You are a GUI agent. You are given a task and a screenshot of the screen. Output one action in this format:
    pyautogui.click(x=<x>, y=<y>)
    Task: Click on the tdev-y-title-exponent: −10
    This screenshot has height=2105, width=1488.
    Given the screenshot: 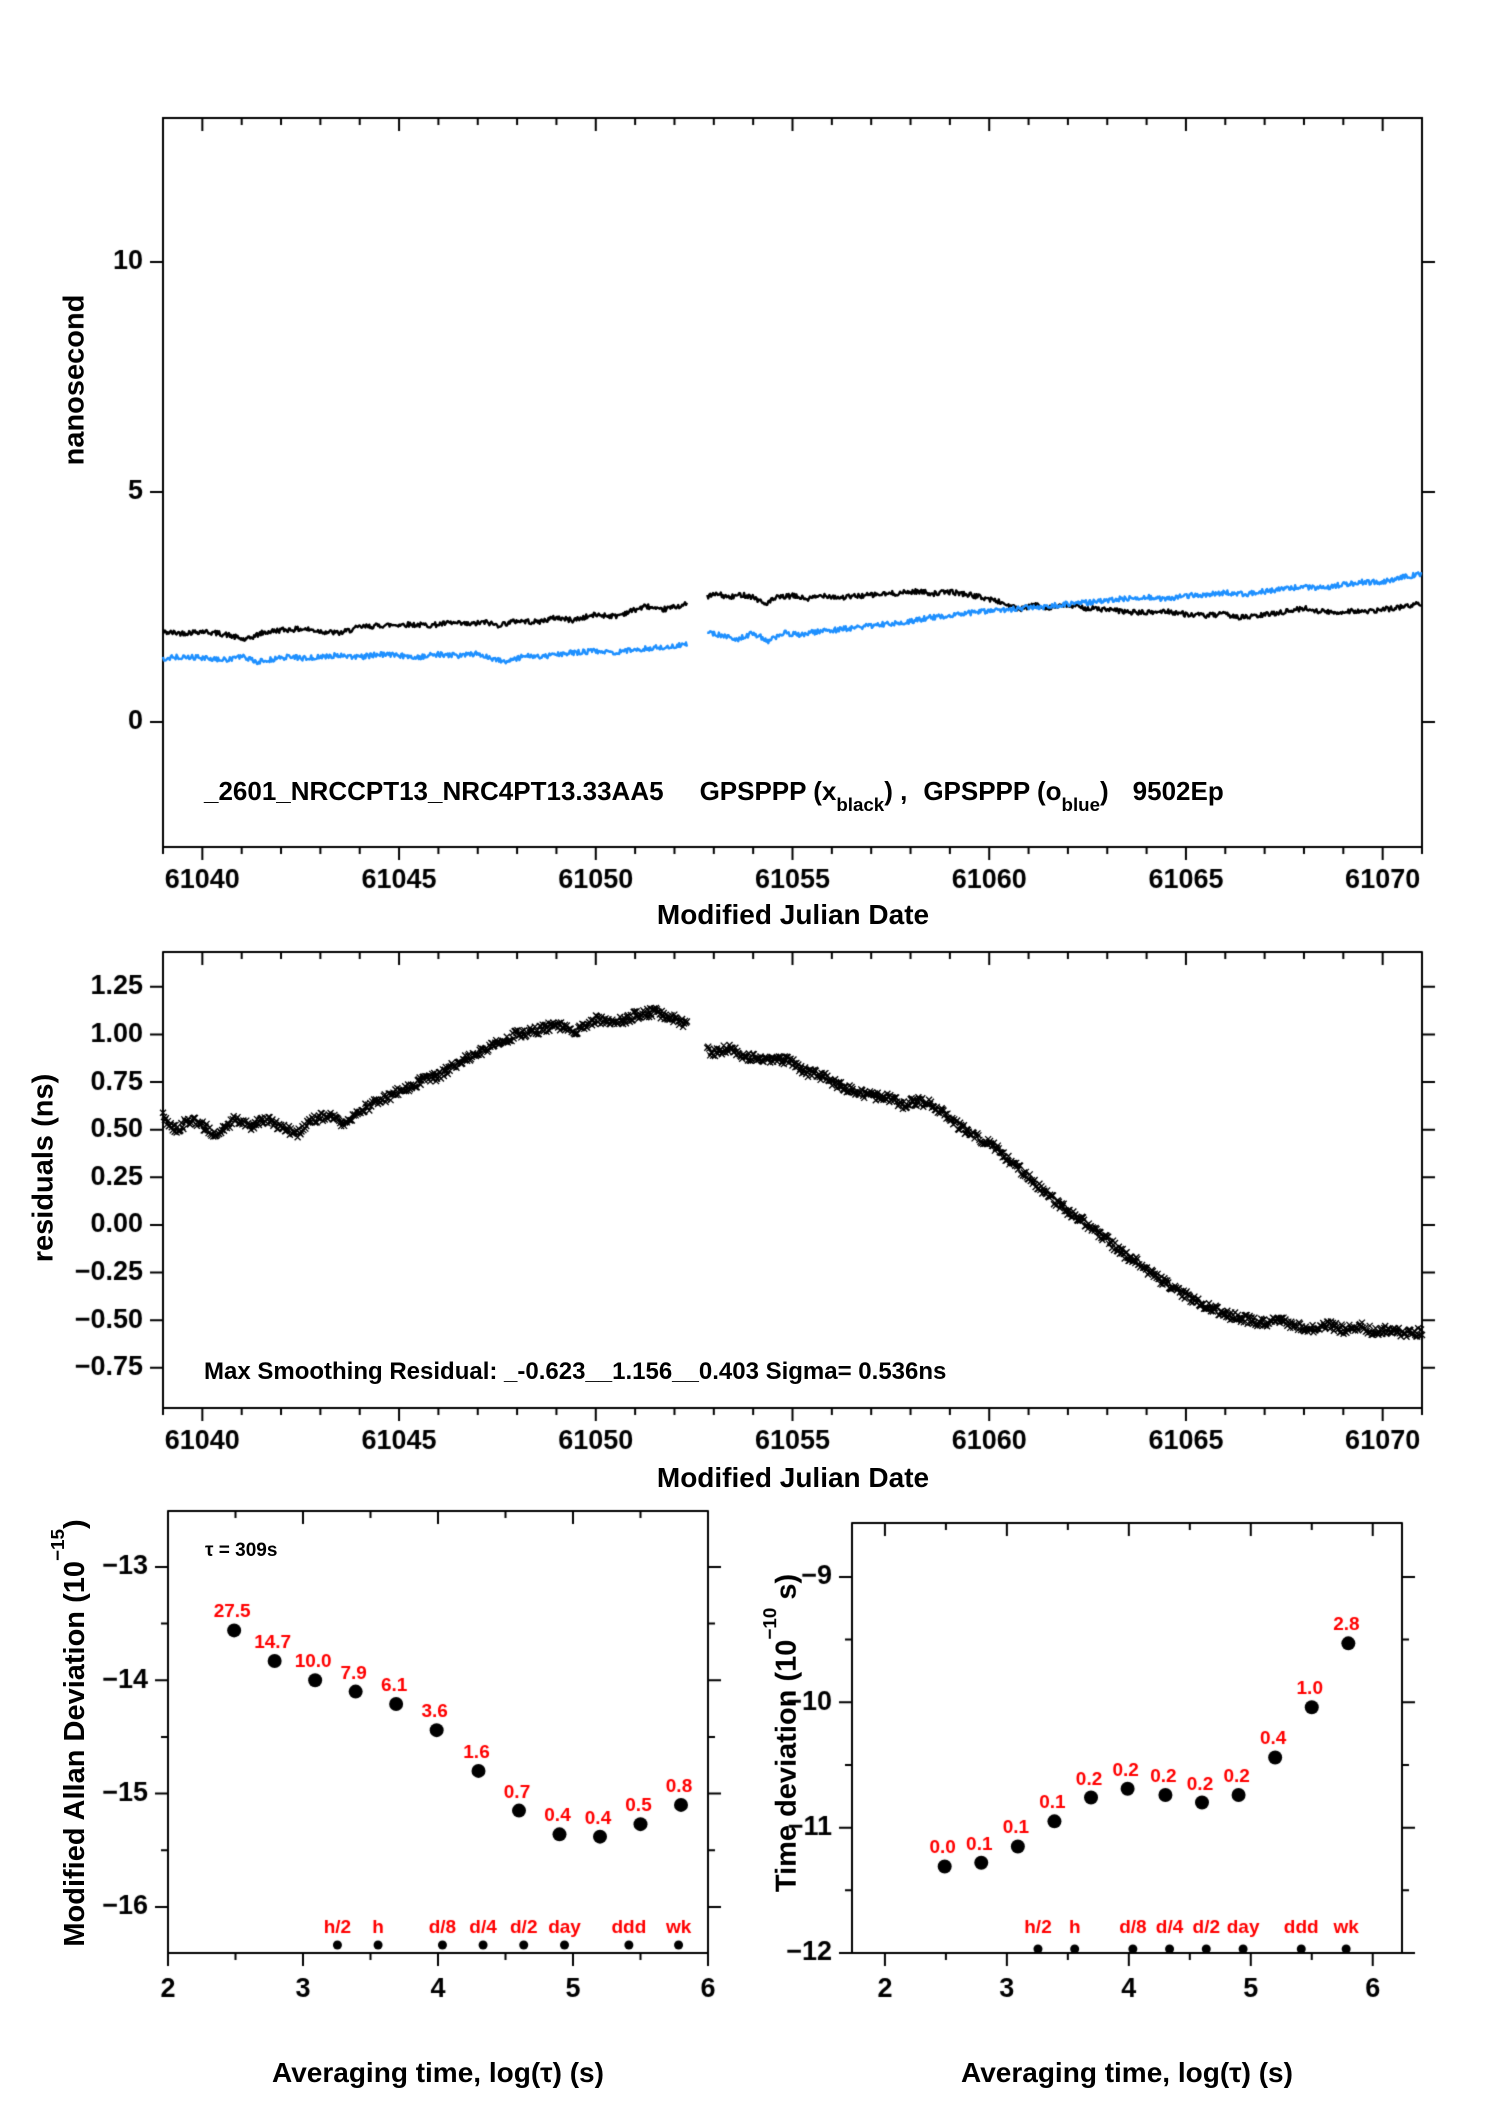 What is the action you would take?
    pyautogui.click(x=769, y=1623)
    